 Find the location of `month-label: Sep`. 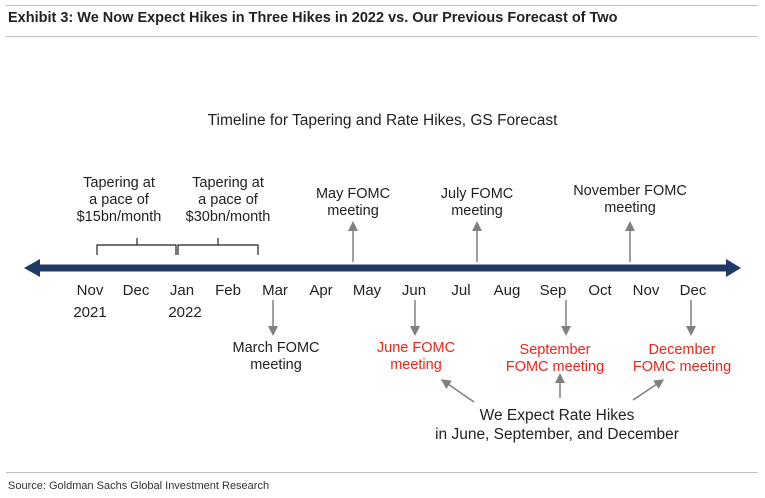

month-label: Sep is located at coordinates (553, 290).